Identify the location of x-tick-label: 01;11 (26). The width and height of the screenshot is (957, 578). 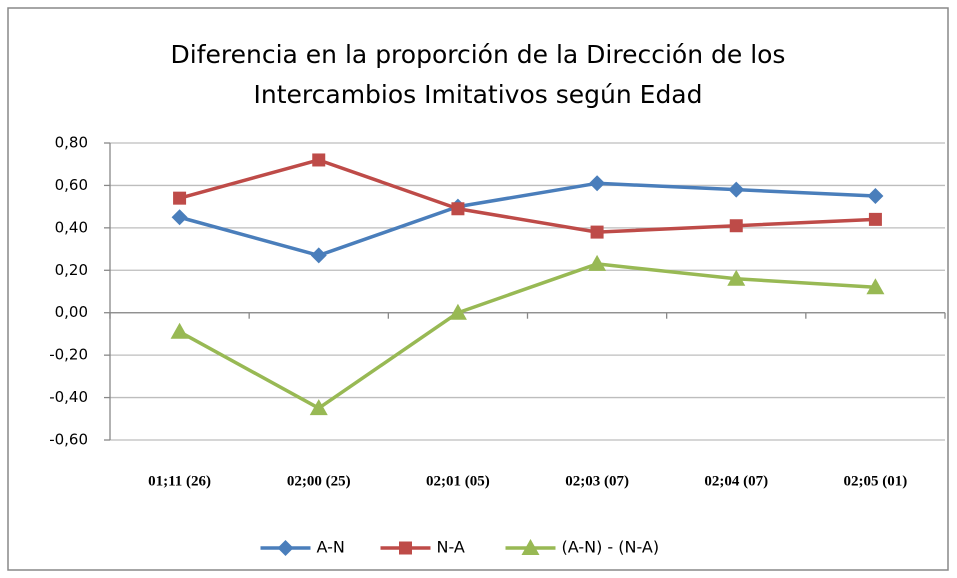
(179, 481).